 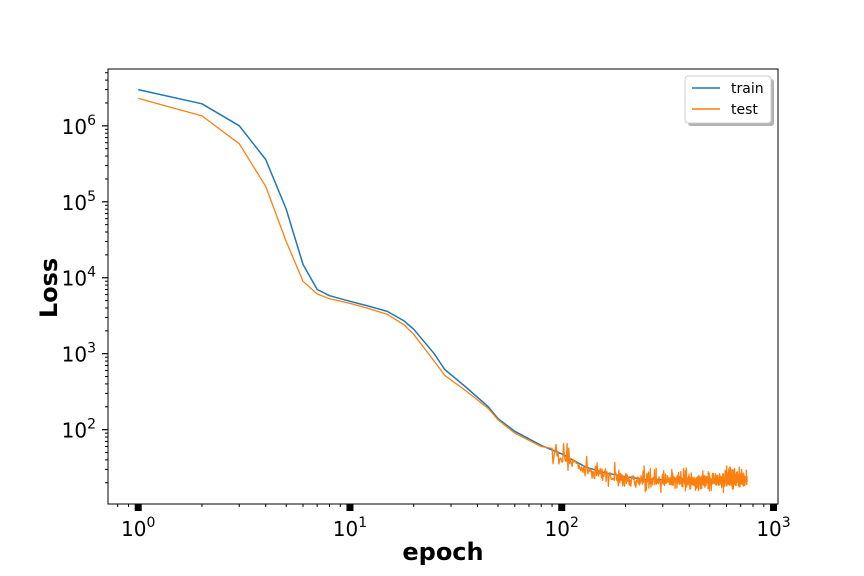 I want to click on y-tick-label: 10⁵, so click(x=79, y=202).